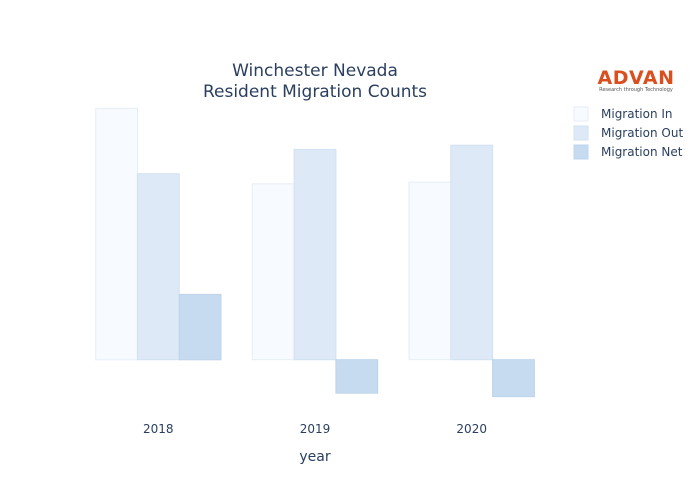  I want to click on bar-migration-net-2020, so click(513, 378).